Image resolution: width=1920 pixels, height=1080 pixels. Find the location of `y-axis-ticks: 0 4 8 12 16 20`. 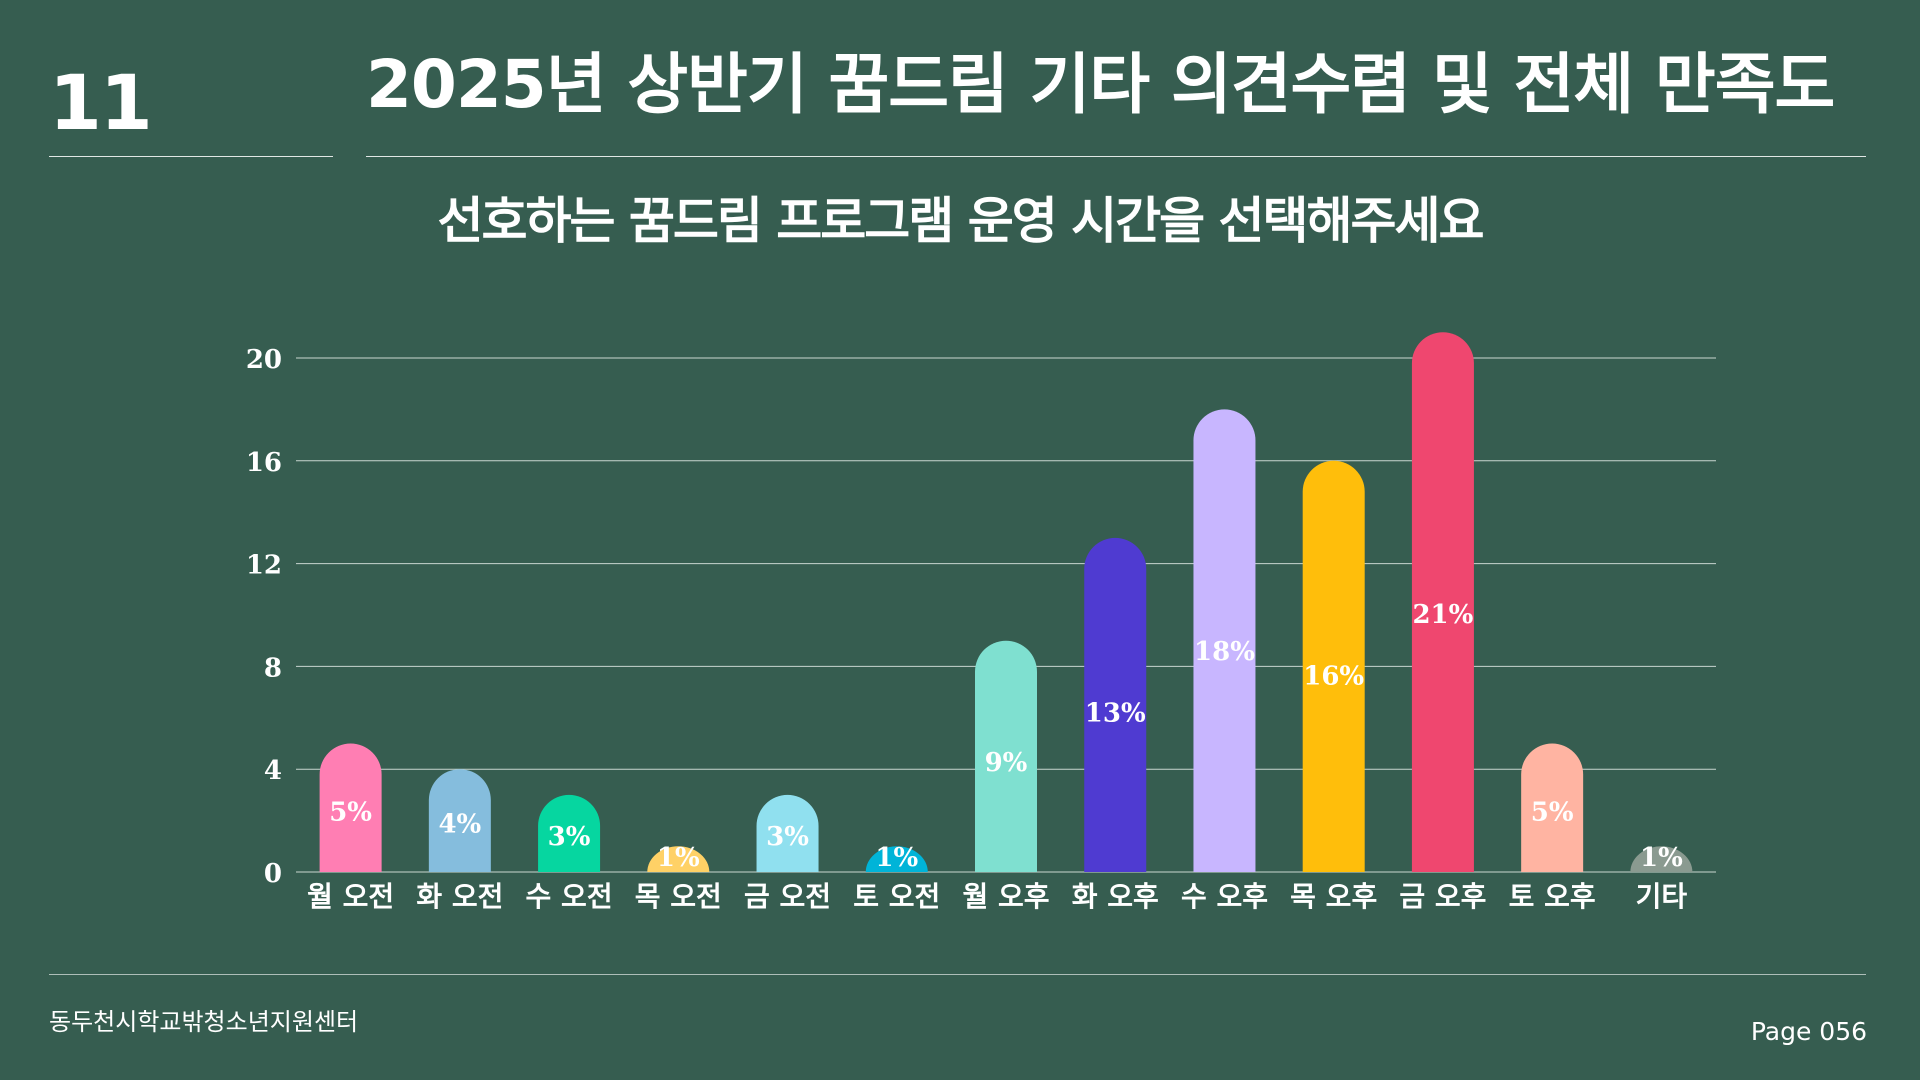

y-axis-ticks: 0 4 8 12 16 20 is located at coordinates (264, 617).